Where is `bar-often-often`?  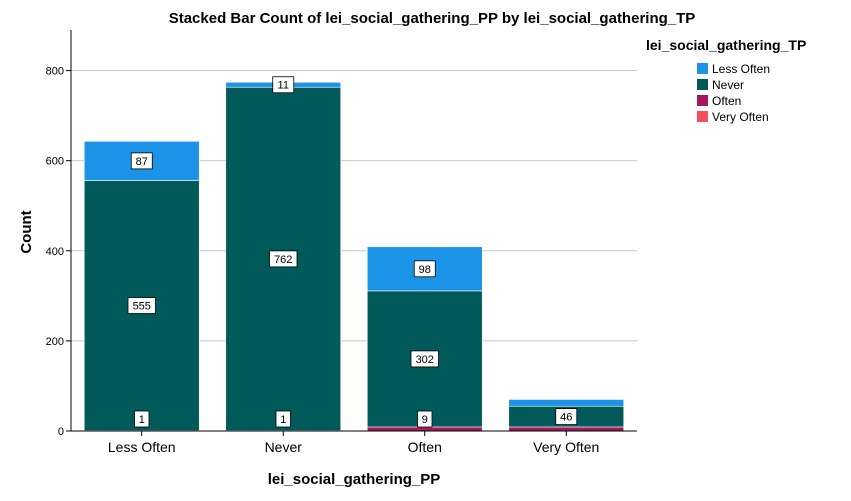
bar-often-often is located at coordinates (424, 429).